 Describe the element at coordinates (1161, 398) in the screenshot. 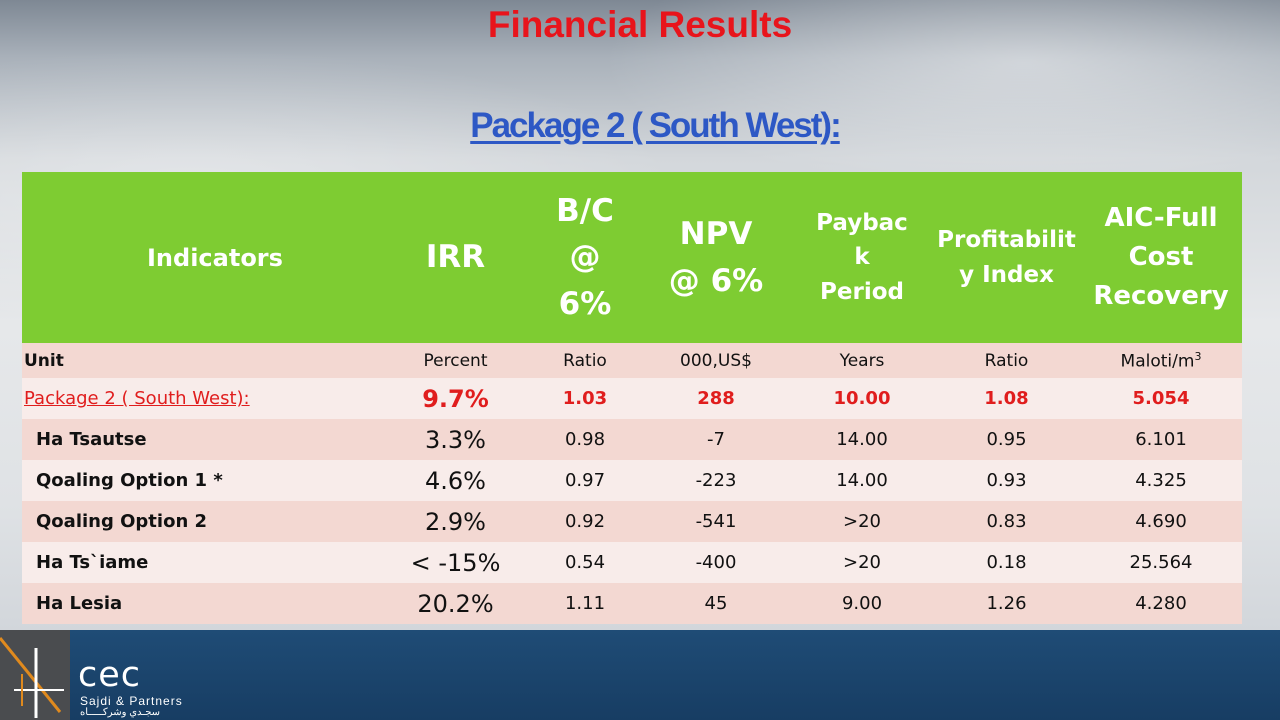

I see `package-aic: 5.054` at that location.